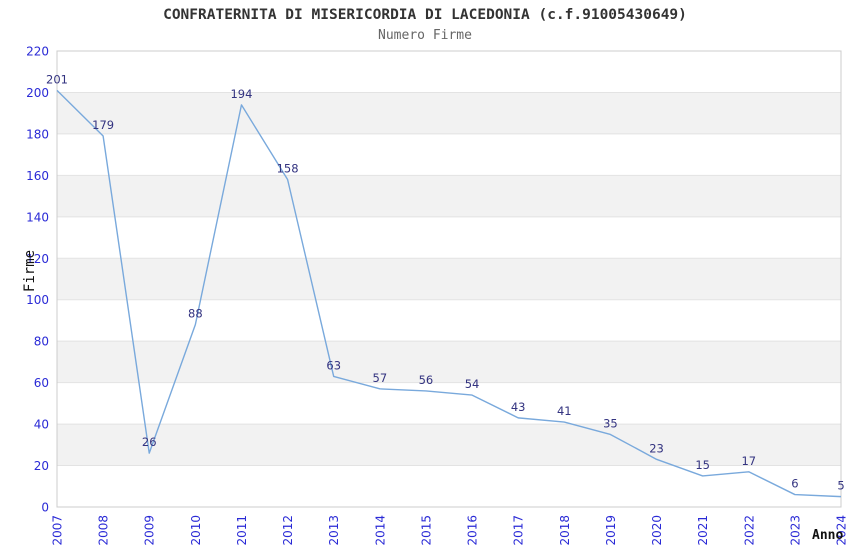  Describe the element at coordinates (748, 461) in the screenshot. I see `data-label: 17` at that location.